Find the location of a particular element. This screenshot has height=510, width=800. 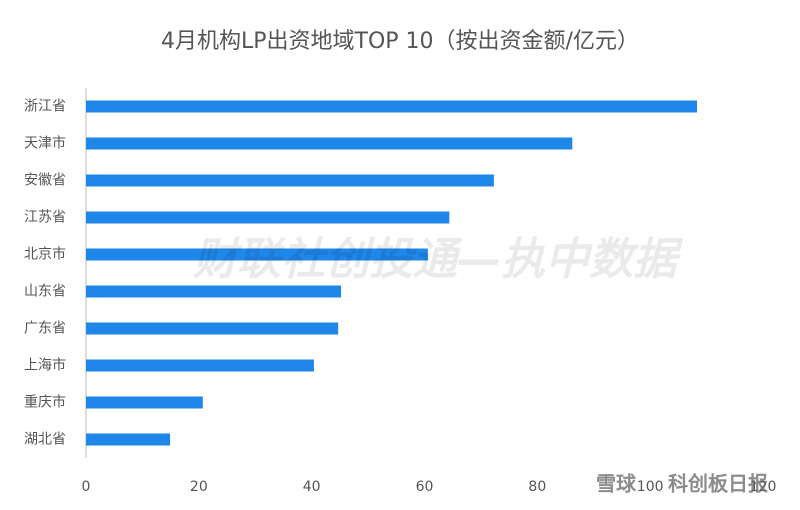

x-tick-label: 100 is located at coordinates (650, 487).